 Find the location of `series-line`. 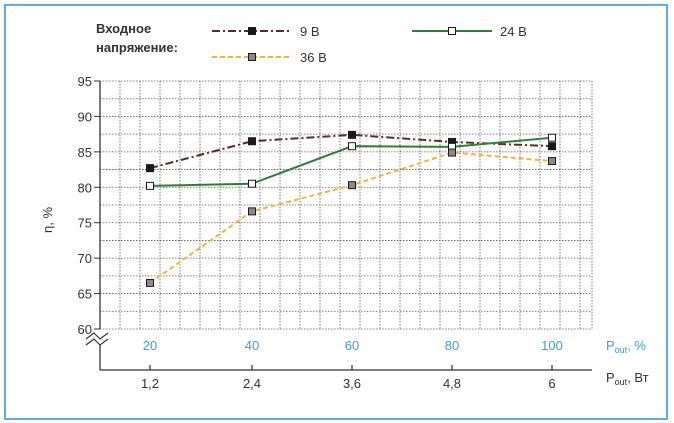

series-line is located at coordinates (351, 151).